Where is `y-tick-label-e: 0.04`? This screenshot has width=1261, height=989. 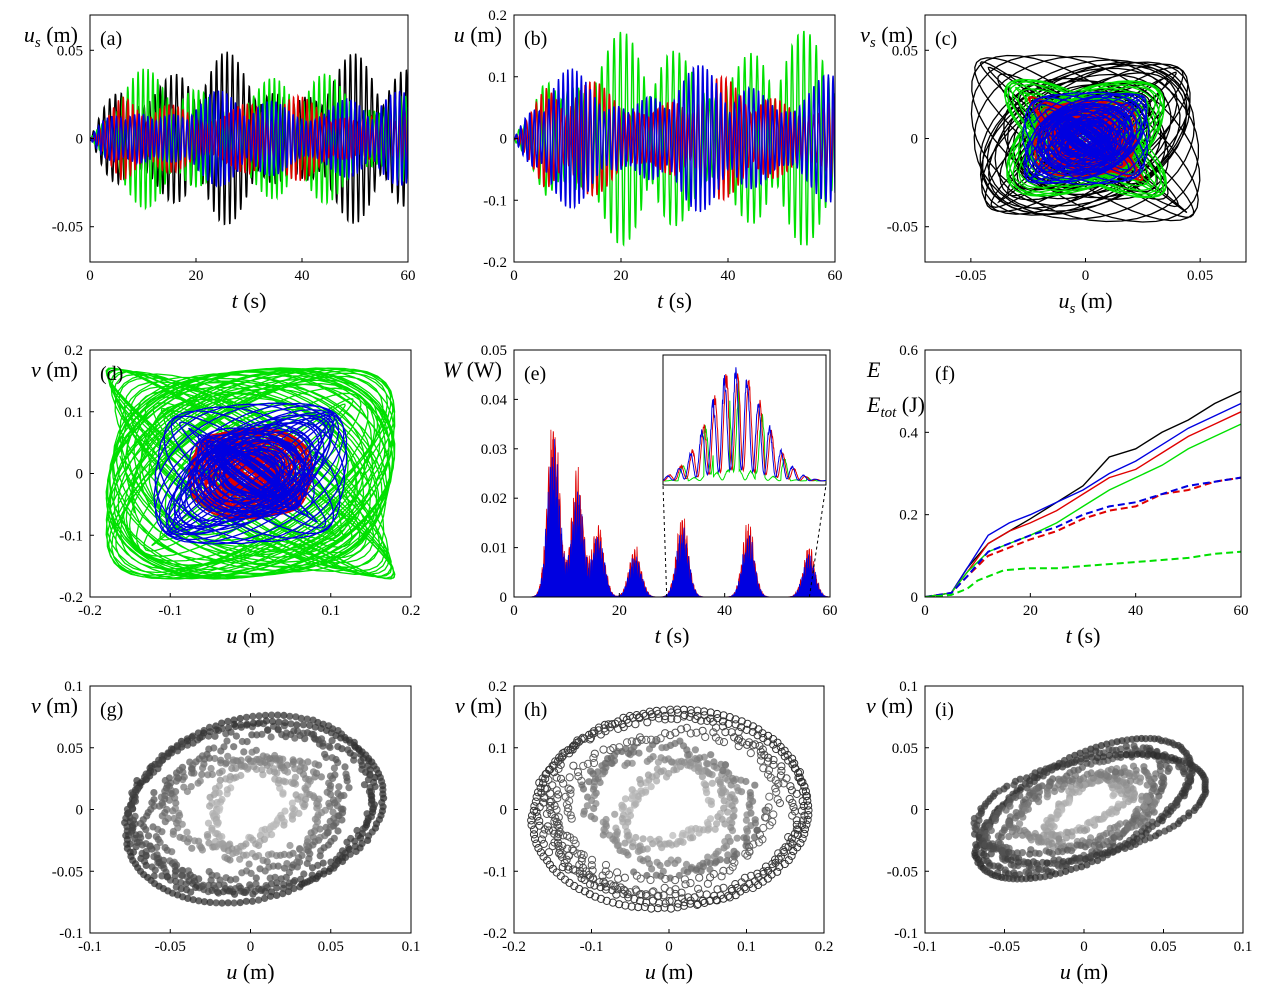
y-tick-label-e: 0.04 is located at coordinates (494, 400).